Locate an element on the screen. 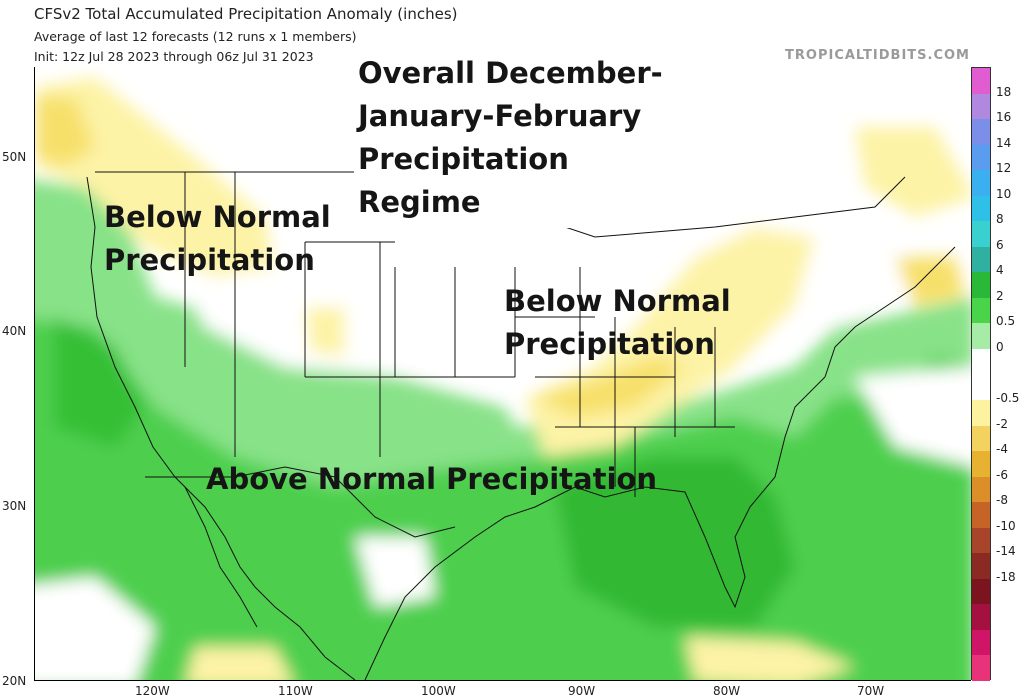  colorbar-label: 8 is located at coordinates (1000, 219).